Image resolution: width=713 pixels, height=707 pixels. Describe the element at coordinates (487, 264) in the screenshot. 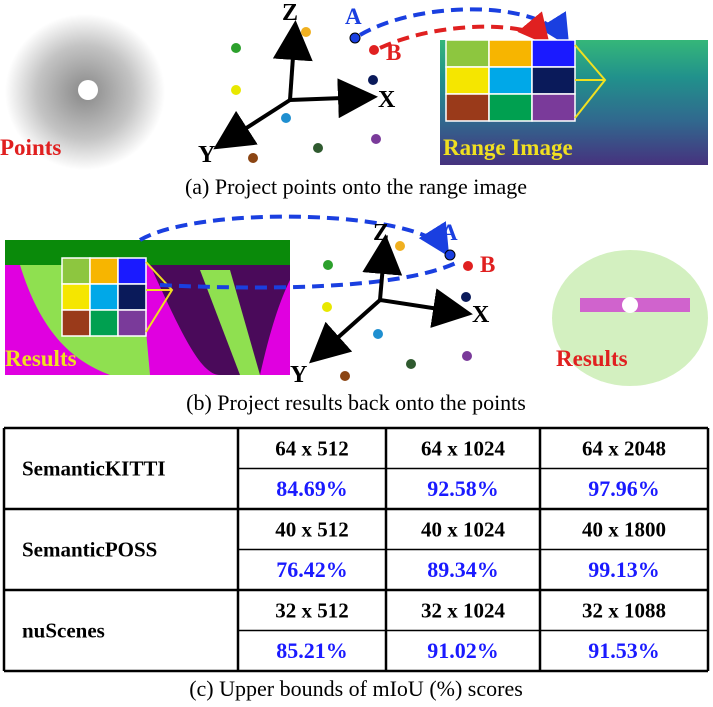

I see `point-b-label-b: B` at that location.